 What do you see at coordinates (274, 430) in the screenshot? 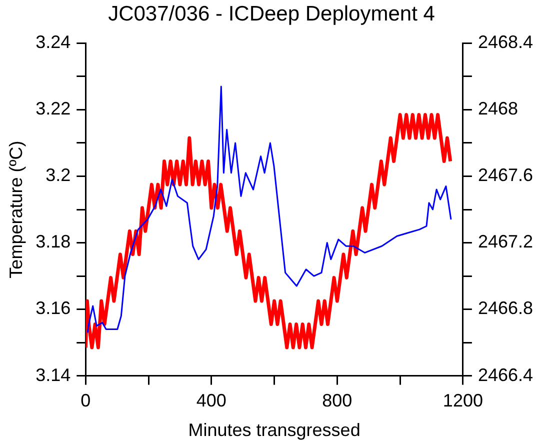
I see `x-axis-title: Minutes transgressed` at bounding box center [274, 430].